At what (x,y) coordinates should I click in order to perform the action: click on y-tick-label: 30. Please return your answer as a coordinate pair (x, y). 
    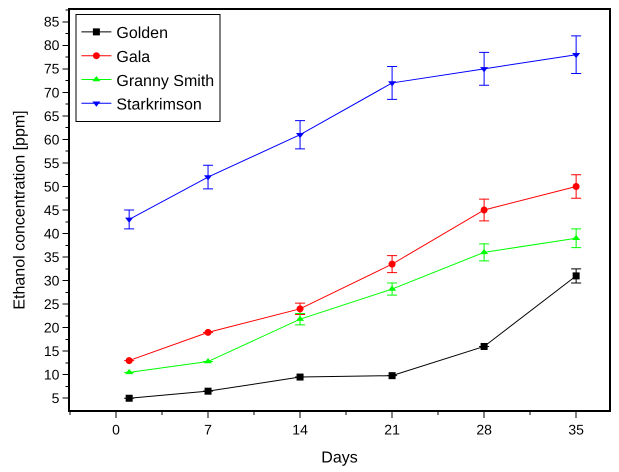
    Looking at the image, I should click on (52, 280).